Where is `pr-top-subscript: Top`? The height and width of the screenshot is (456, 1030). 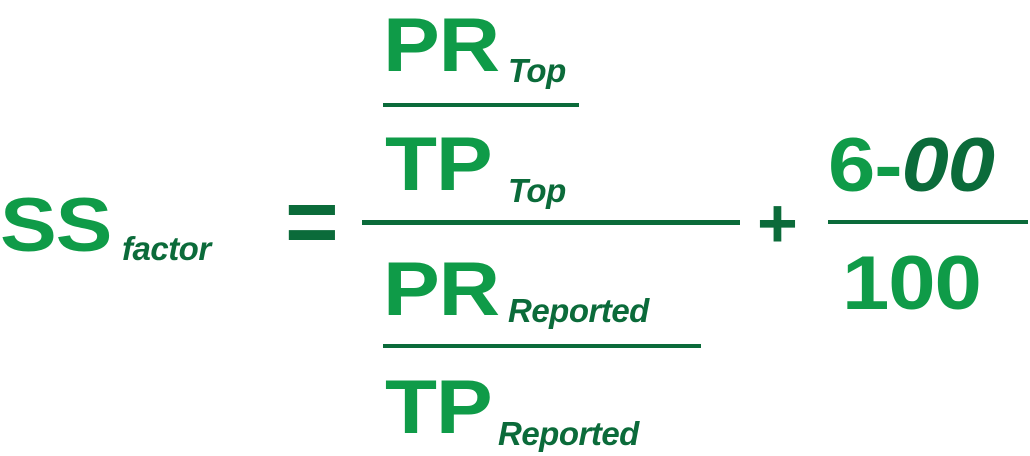 pr-top-subscript: Top is located at coordinates (537, 70).